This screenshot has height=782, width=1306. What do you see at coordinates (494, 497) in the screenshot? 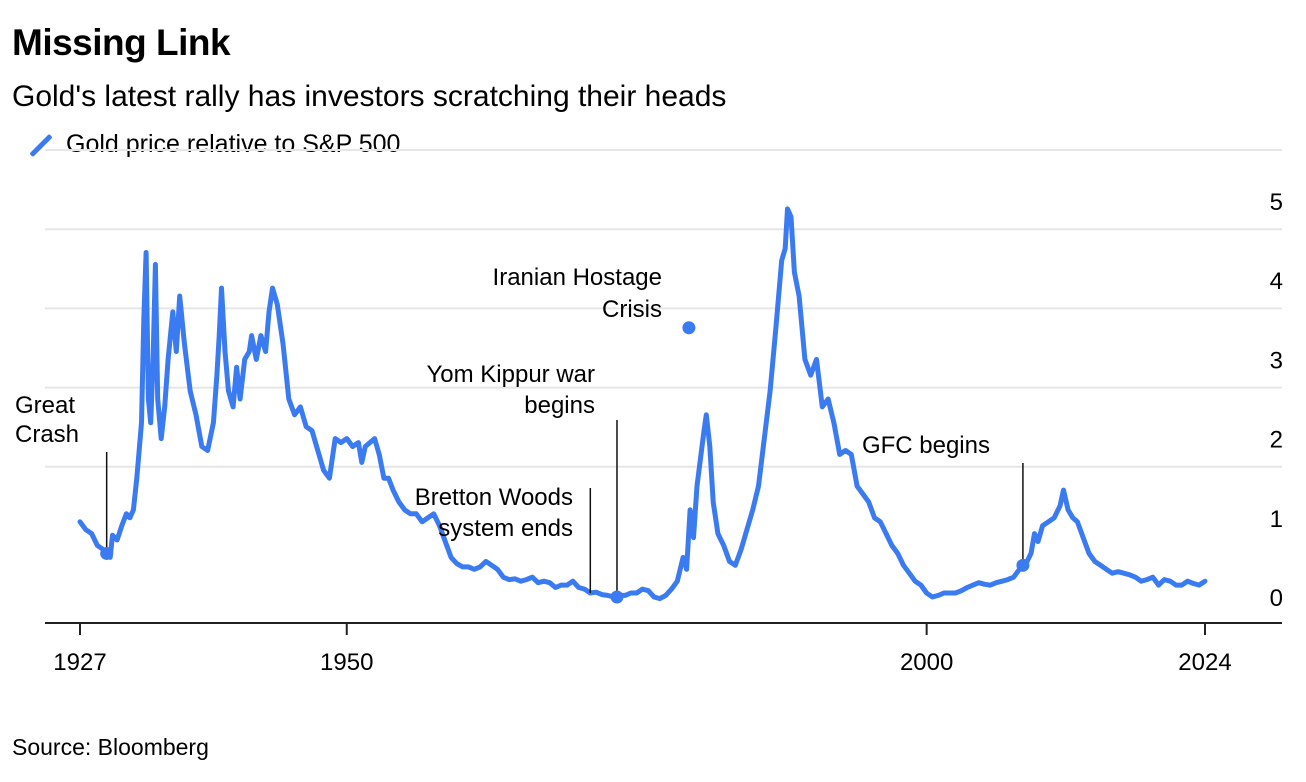
I see `annotation-label: Bretton Woods` at bounding box center [494, 497].